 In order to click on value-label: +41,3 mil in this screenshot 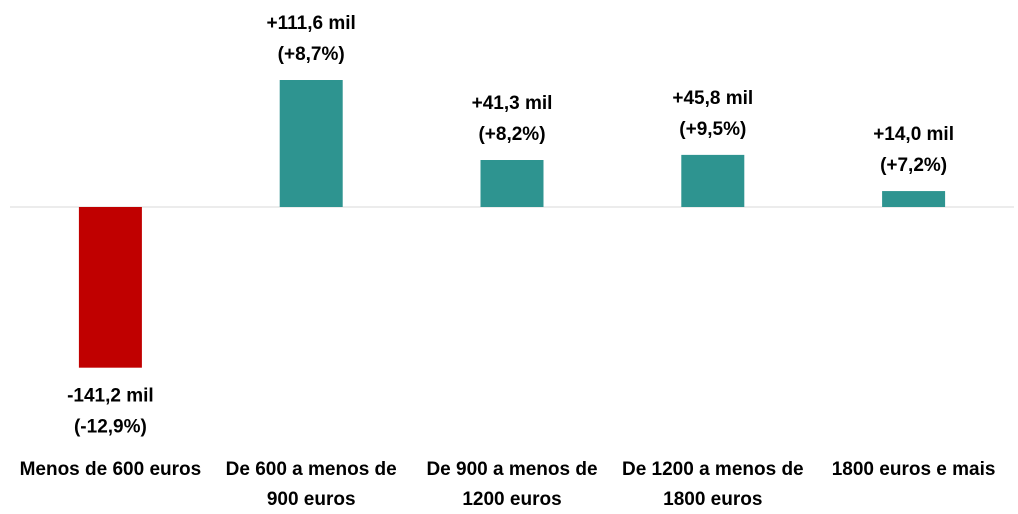, I will do `click(512, 103)`.